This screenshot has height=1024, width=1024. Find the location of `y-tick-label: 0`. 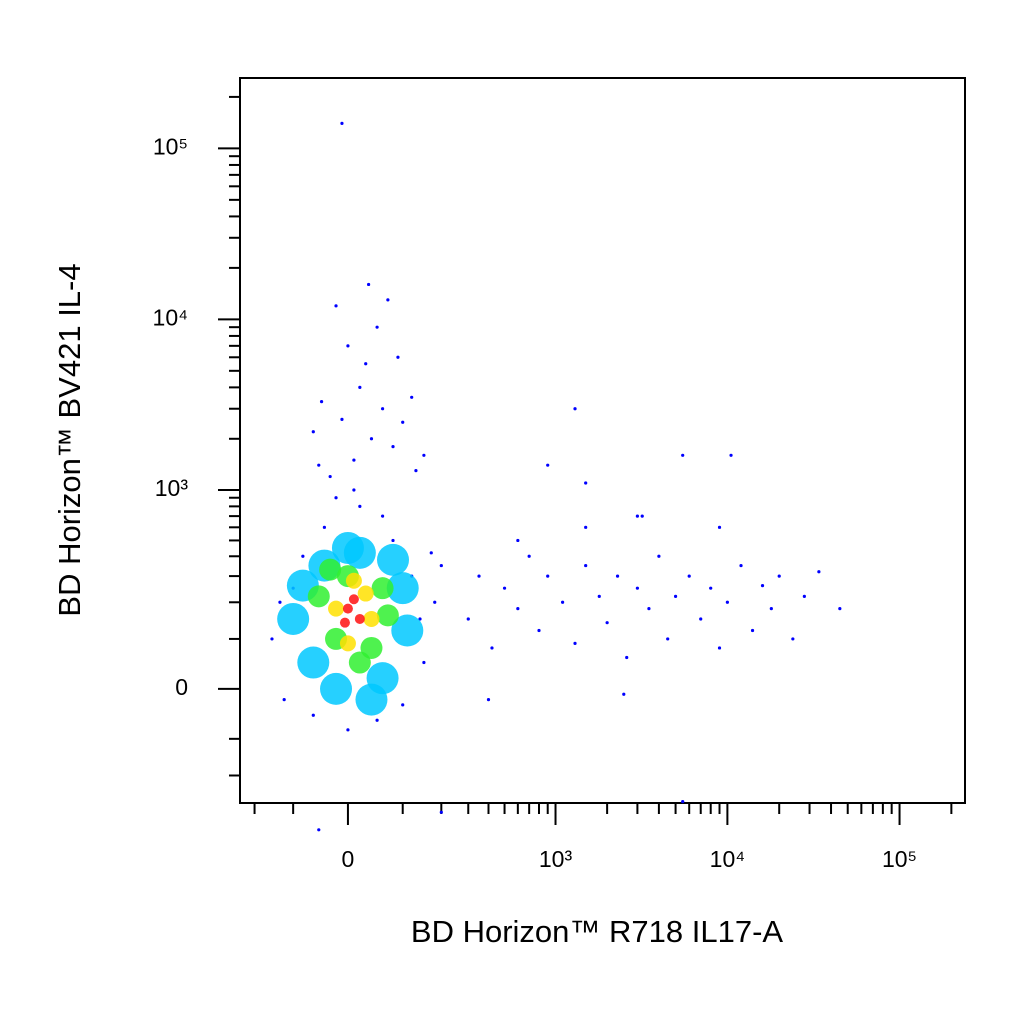

y-tick-label: 0 is located at coordinates (181, 687).